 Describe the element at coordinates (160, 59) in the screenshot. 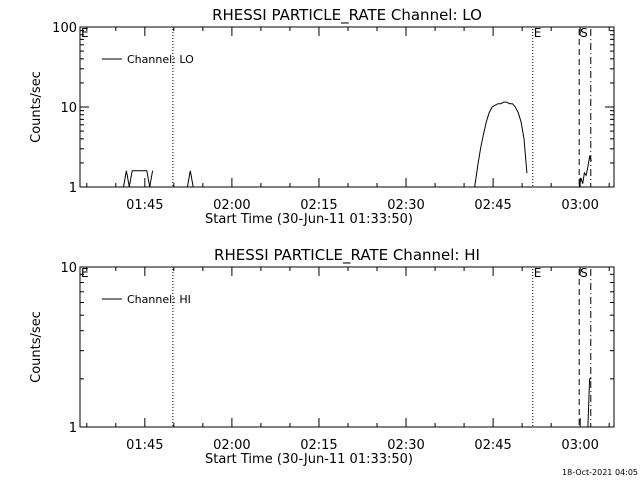

I see `legend-label: Channel: LO` at that location.